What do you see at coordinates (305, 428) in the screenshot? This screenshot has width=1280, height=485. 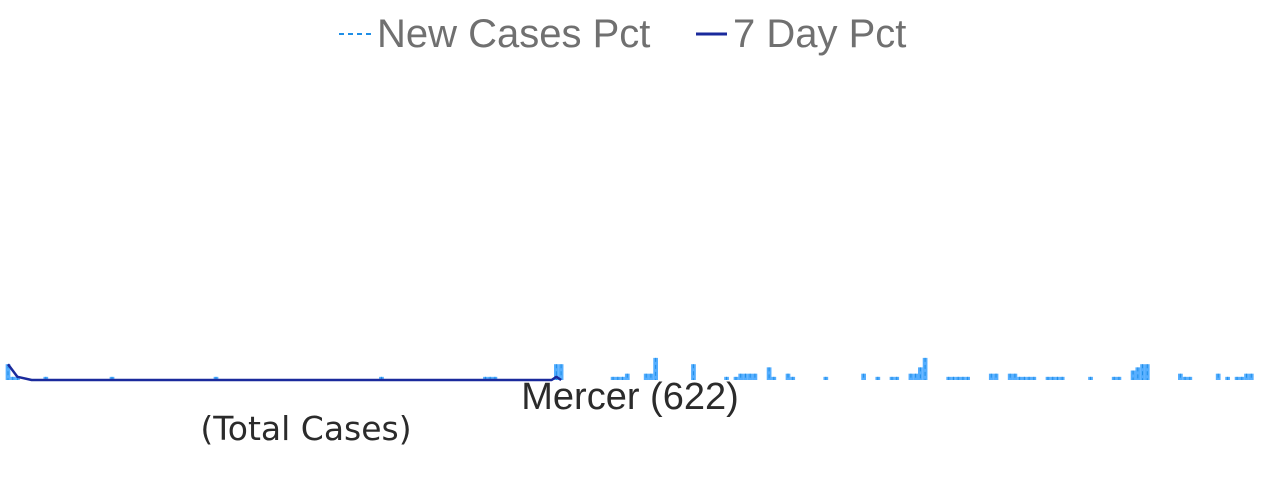 I see `chart-subtitle: (Total Cases)` at bounding box center [305, 428].